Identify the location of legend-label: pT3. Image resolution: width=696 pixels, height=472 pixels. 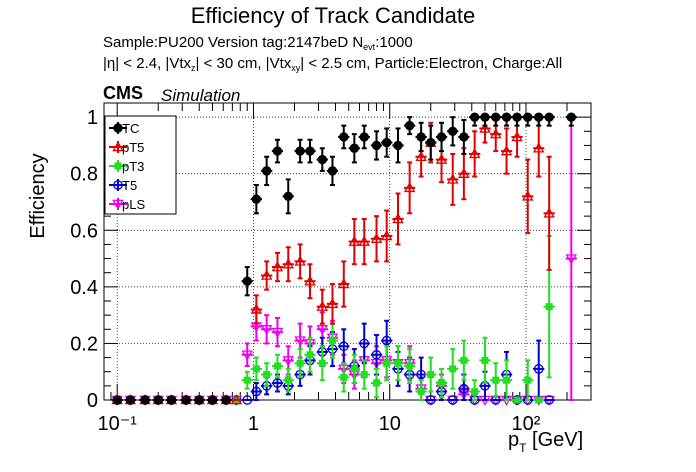
(133, 166).